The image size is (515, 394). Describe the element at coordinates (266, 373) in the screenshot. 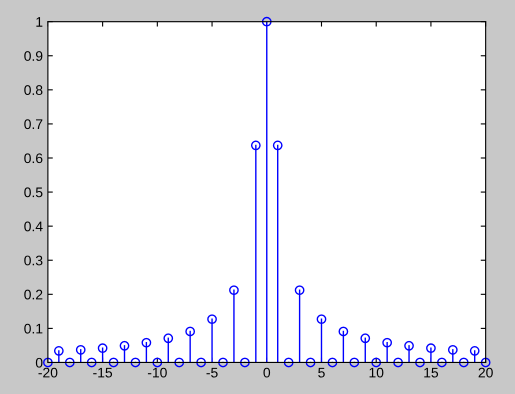

I see `x-tick-label: 0` at that location.